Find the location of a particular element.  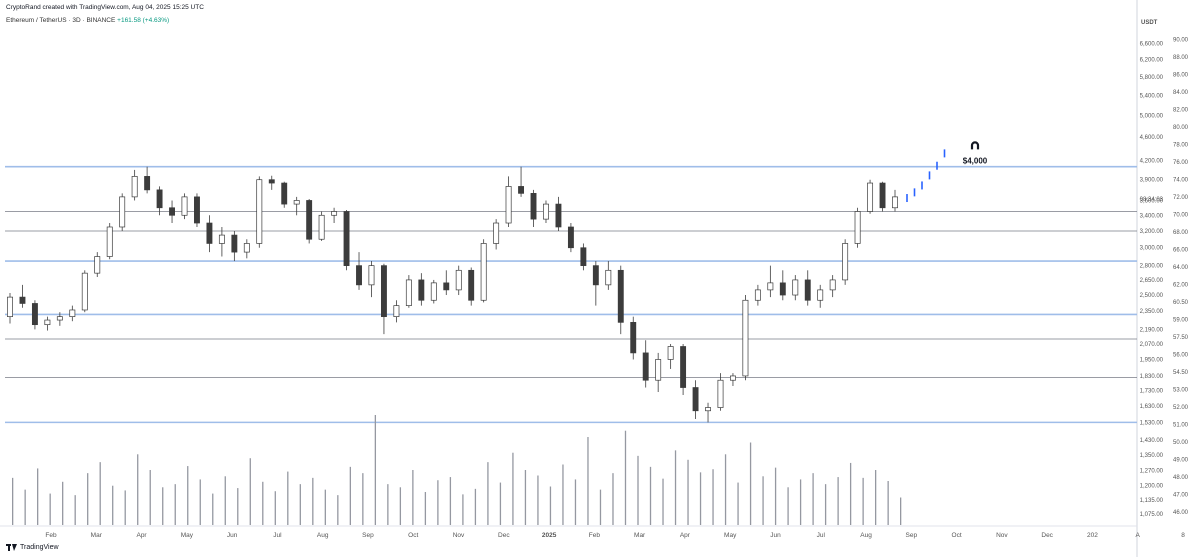

time-tick-label: Nov is located at coordinates (459, 535).